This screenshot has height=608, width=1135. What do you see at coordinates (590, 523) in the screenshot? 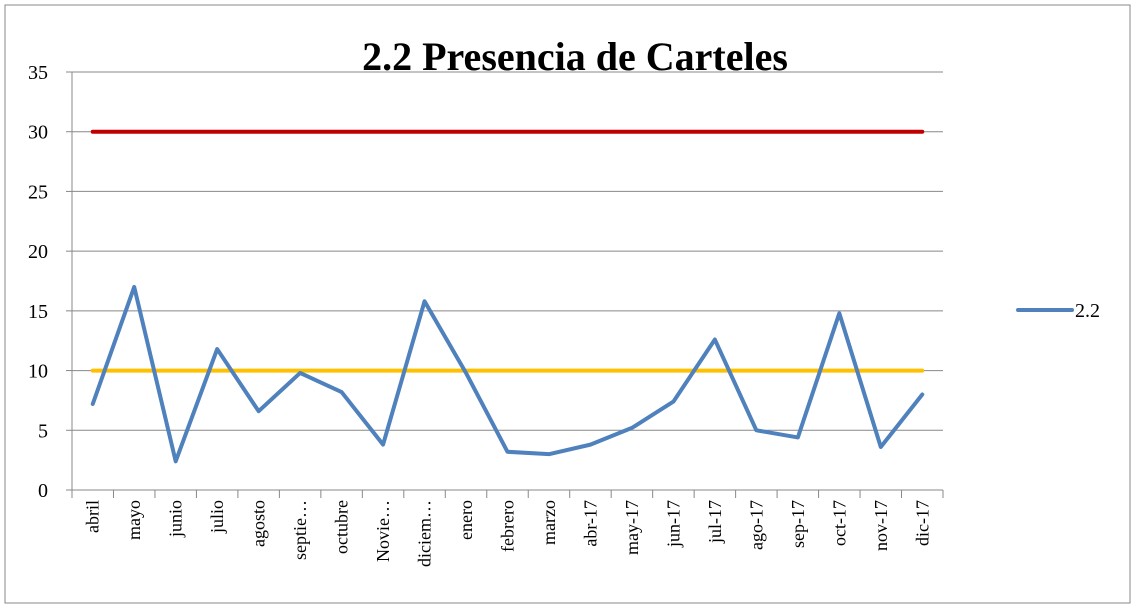
I see `x-tick-label: abr-17` at bounding box center [590, 523].